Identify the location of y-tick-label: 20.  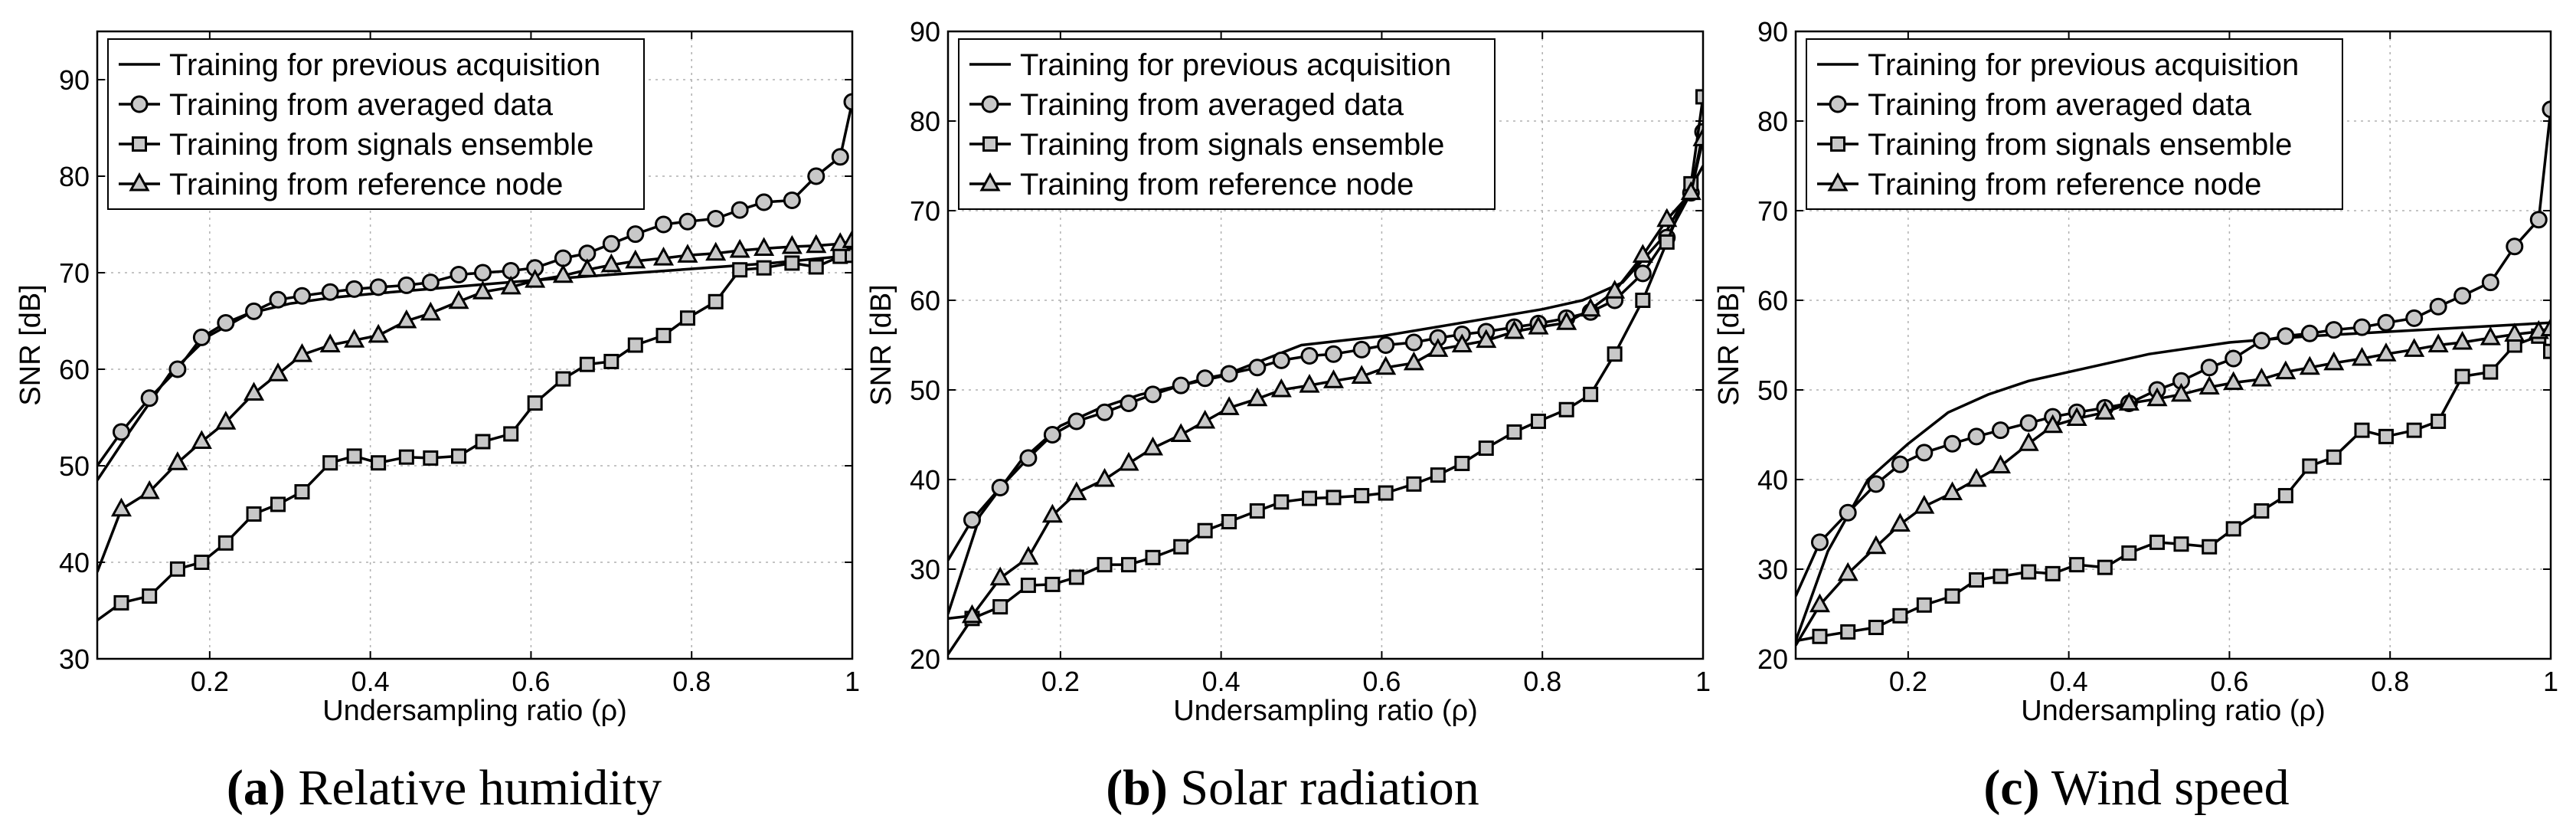
(1772, 659).